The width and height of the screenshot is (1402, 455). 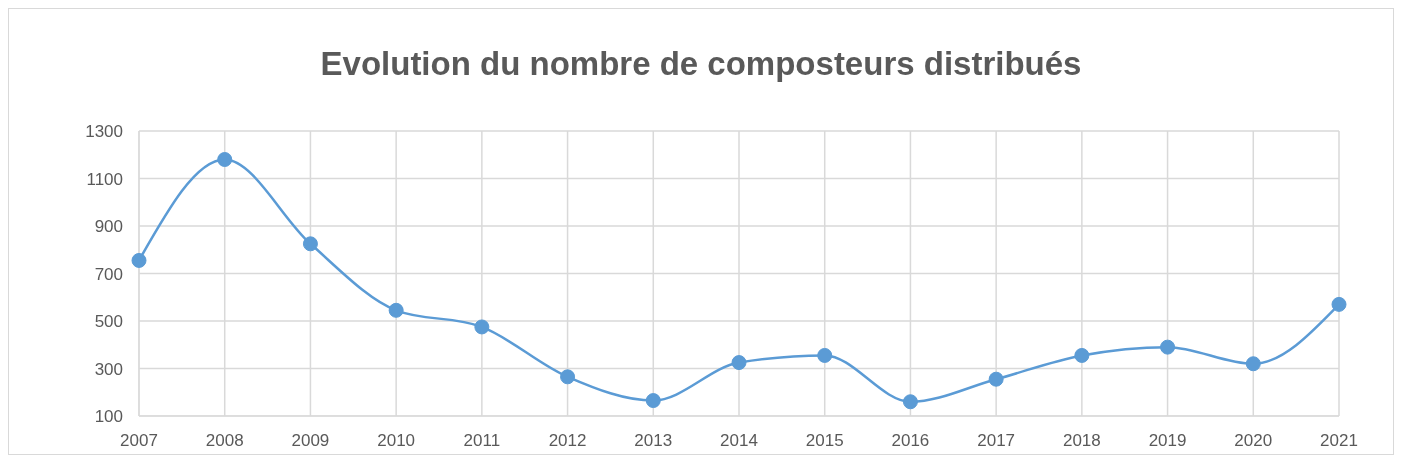 What do you see at coordinates (824, 441) in the screenshot?
I see `x-tick-label: 2015` at bounding box center [824, 441].